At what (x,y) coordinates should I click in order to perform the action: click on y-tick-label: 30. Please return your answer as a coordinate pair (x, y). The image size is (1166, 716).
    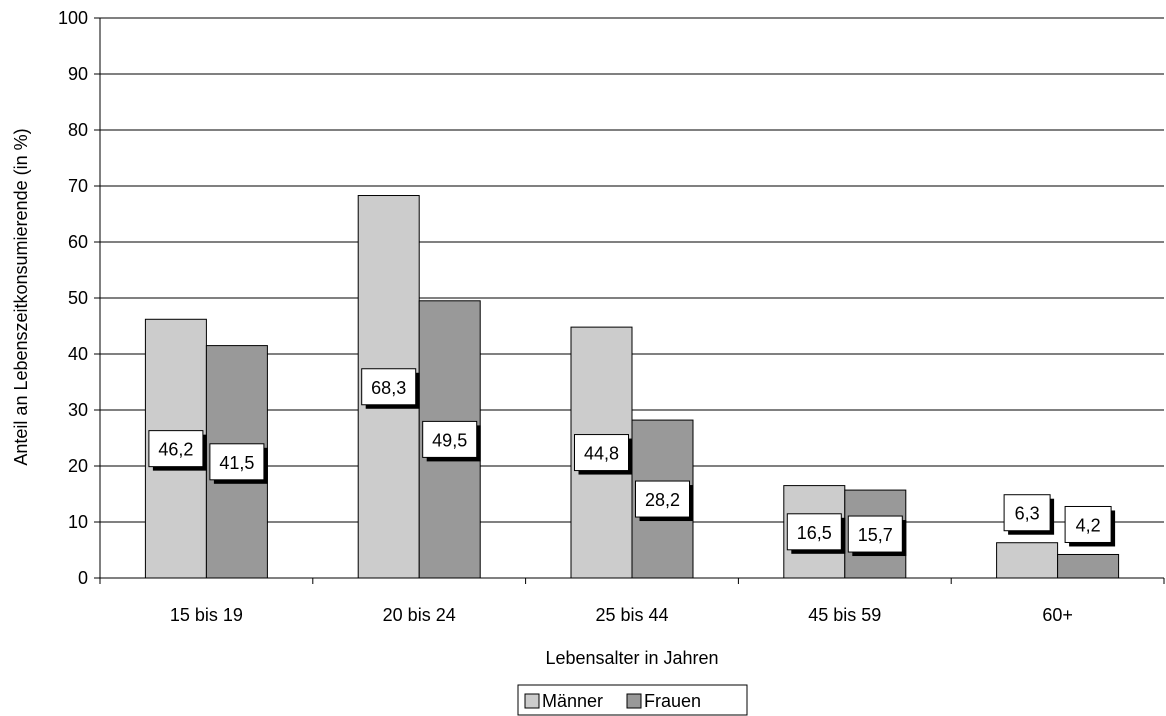
    Looking at the image, I should click on (78, 410).